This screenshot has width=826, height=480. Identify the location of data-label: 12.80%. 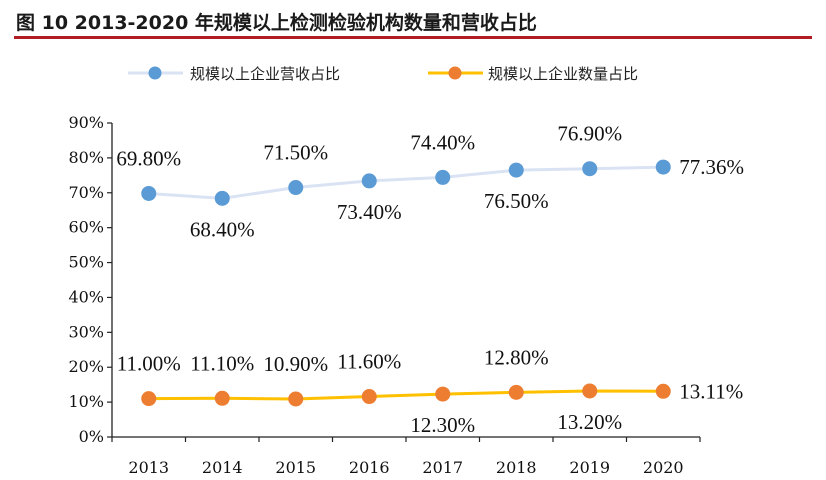
(516, 357).